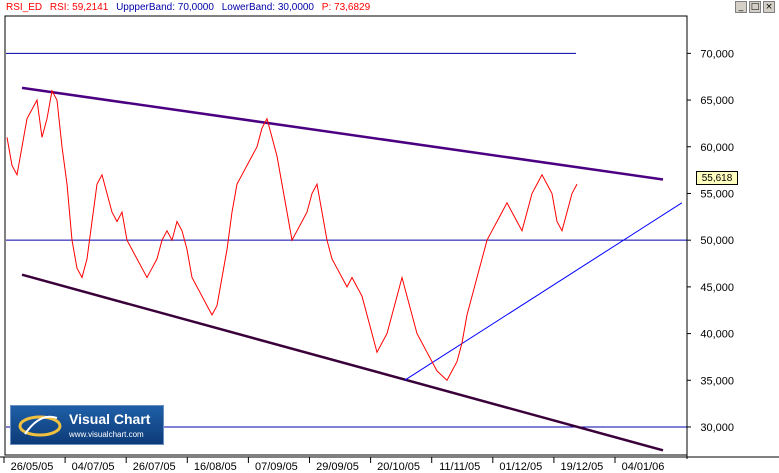  What do you see at coordinates (276, 467) in the screenshot?
I see `x-tick-label: 07/09/05` at bounding box center [276, 467].